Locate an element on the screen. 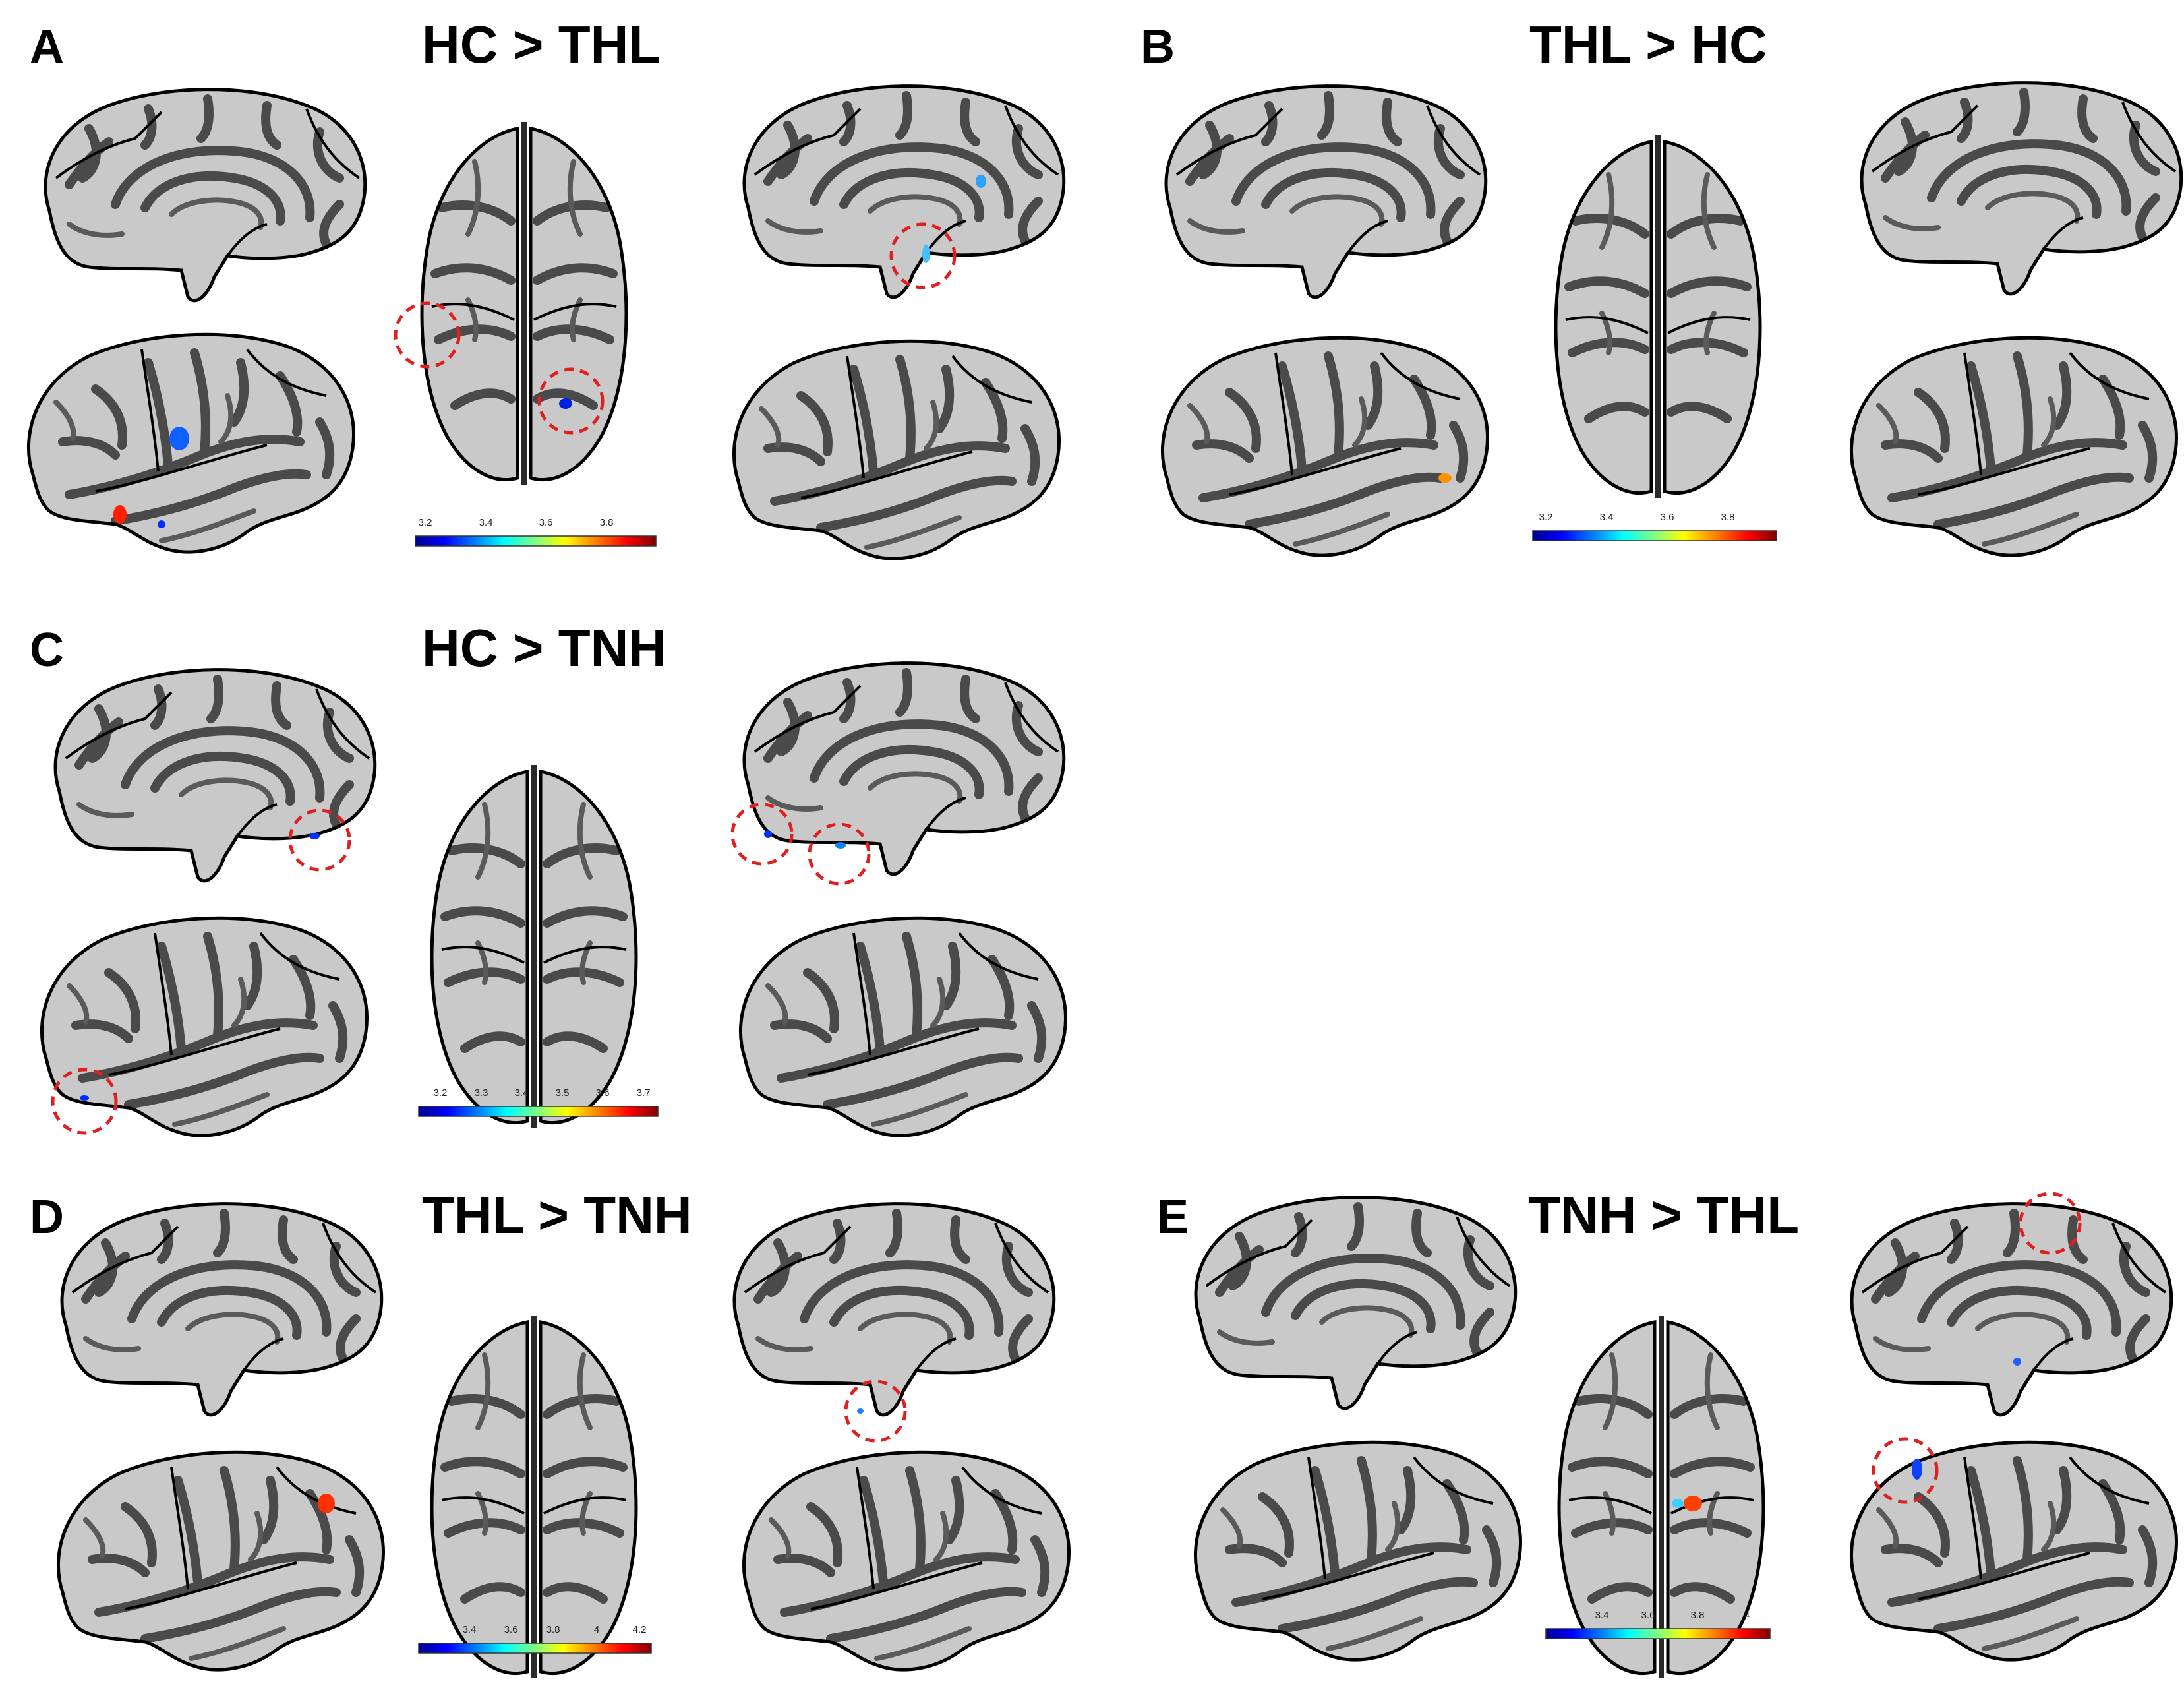 Image resolution: width=2184 pixels, height=1696 pixels. panel-title: TNH > THL is located at coordinates (1663, 1215).